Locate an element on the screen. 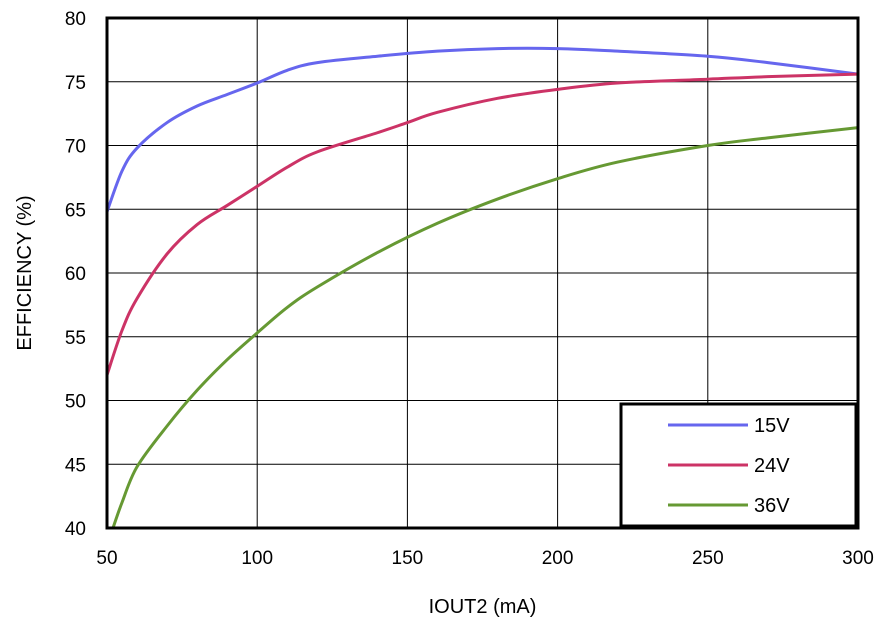 The image size is (882, 624). legend-label-36V: 36V is located at coordinates (772, 506).